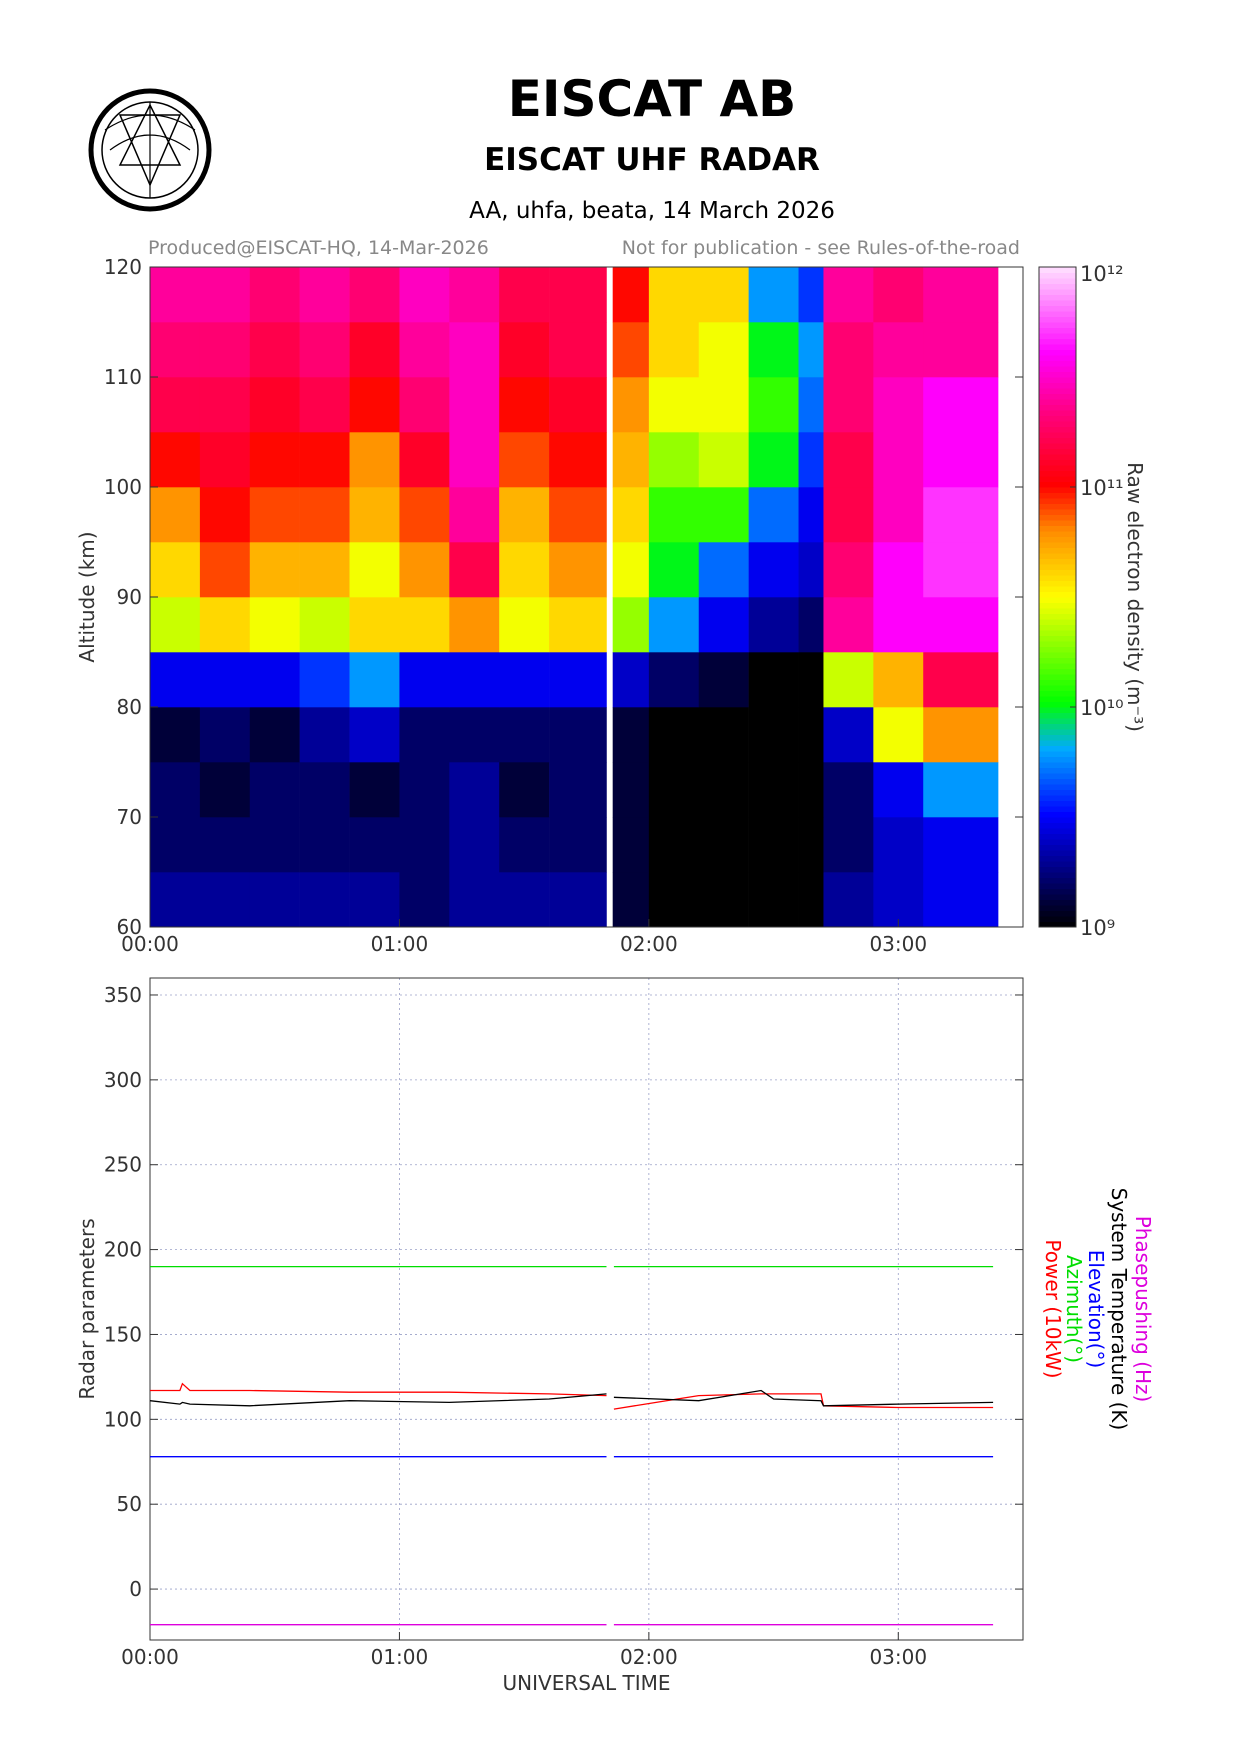 The height and width of the screenshot is (1754, 1240). Describe the element at coordinates (135, 1589) in the screenshot. I see `y-tick-label: 0` at that location.